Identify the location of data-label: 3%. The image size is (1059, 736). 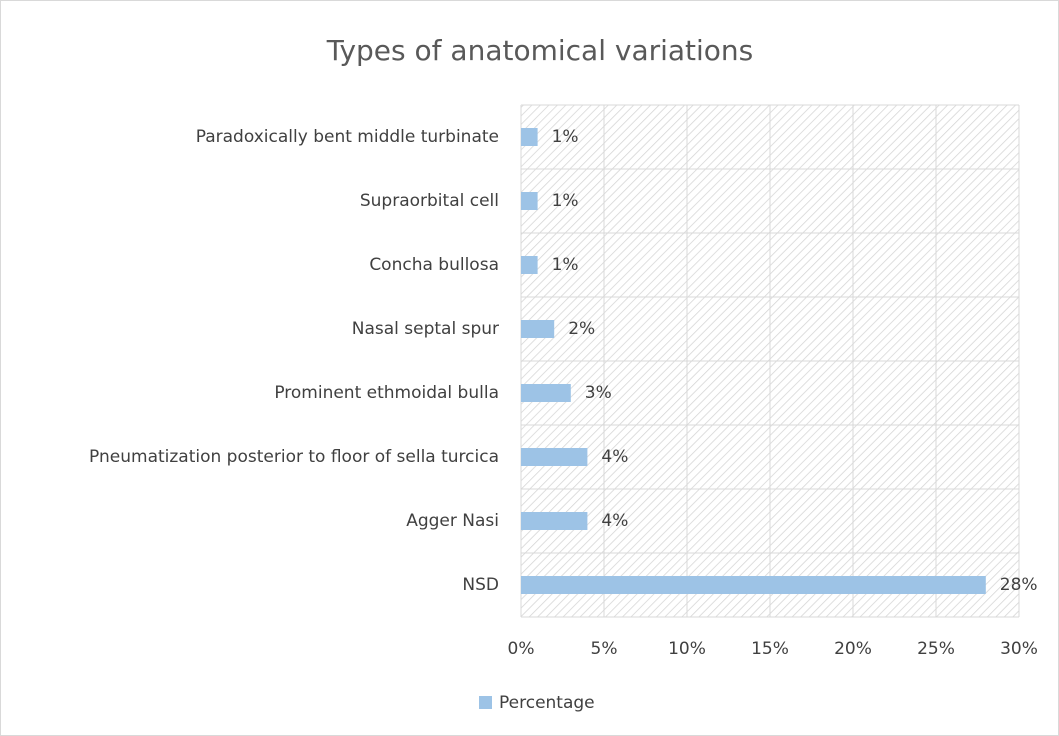
(598, 393).